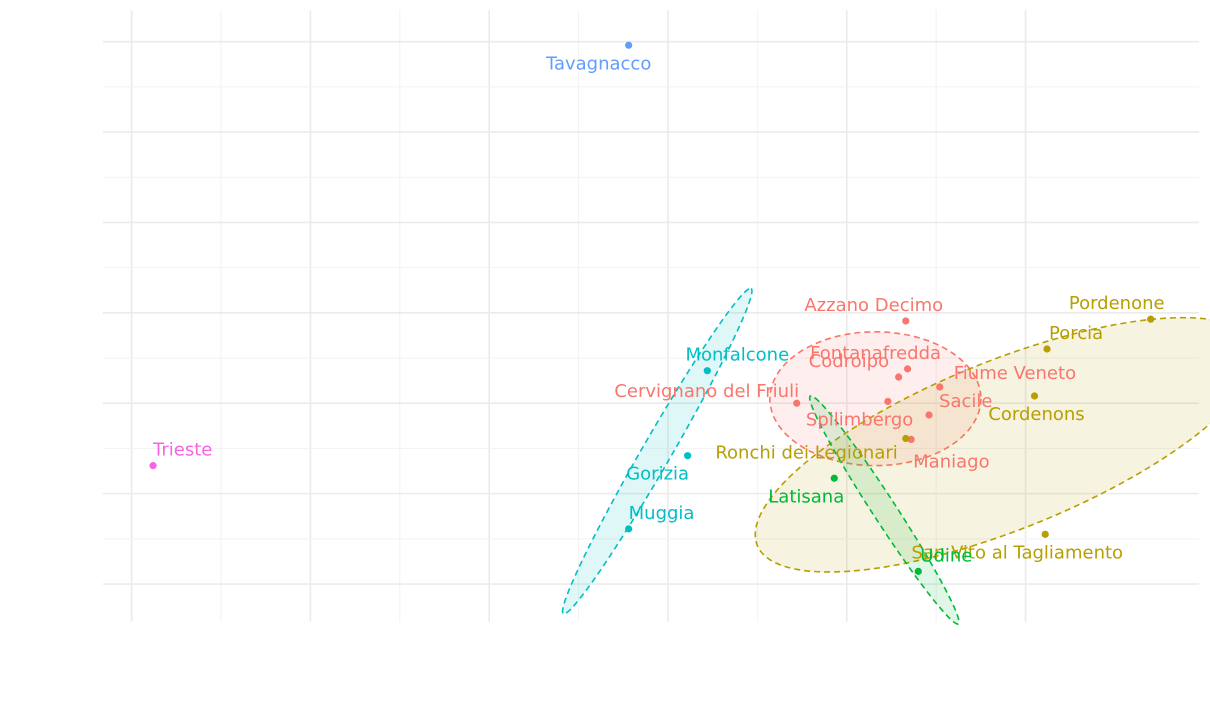 The width and height of the screenshot is (1210, 727). What do you see at coordinates (737, 355) in the screenshot?
I see `point-label: Monfalcone` at bounding box center [737, 355].